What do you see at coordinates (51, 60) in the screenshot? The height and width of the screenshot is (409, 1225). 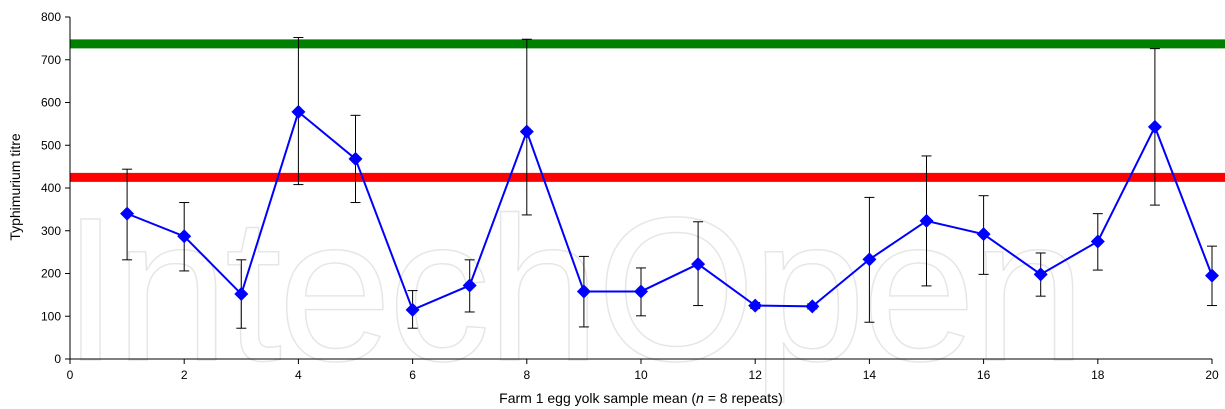 I see `y-tick-label: 700` at bounding box center [51, 60].